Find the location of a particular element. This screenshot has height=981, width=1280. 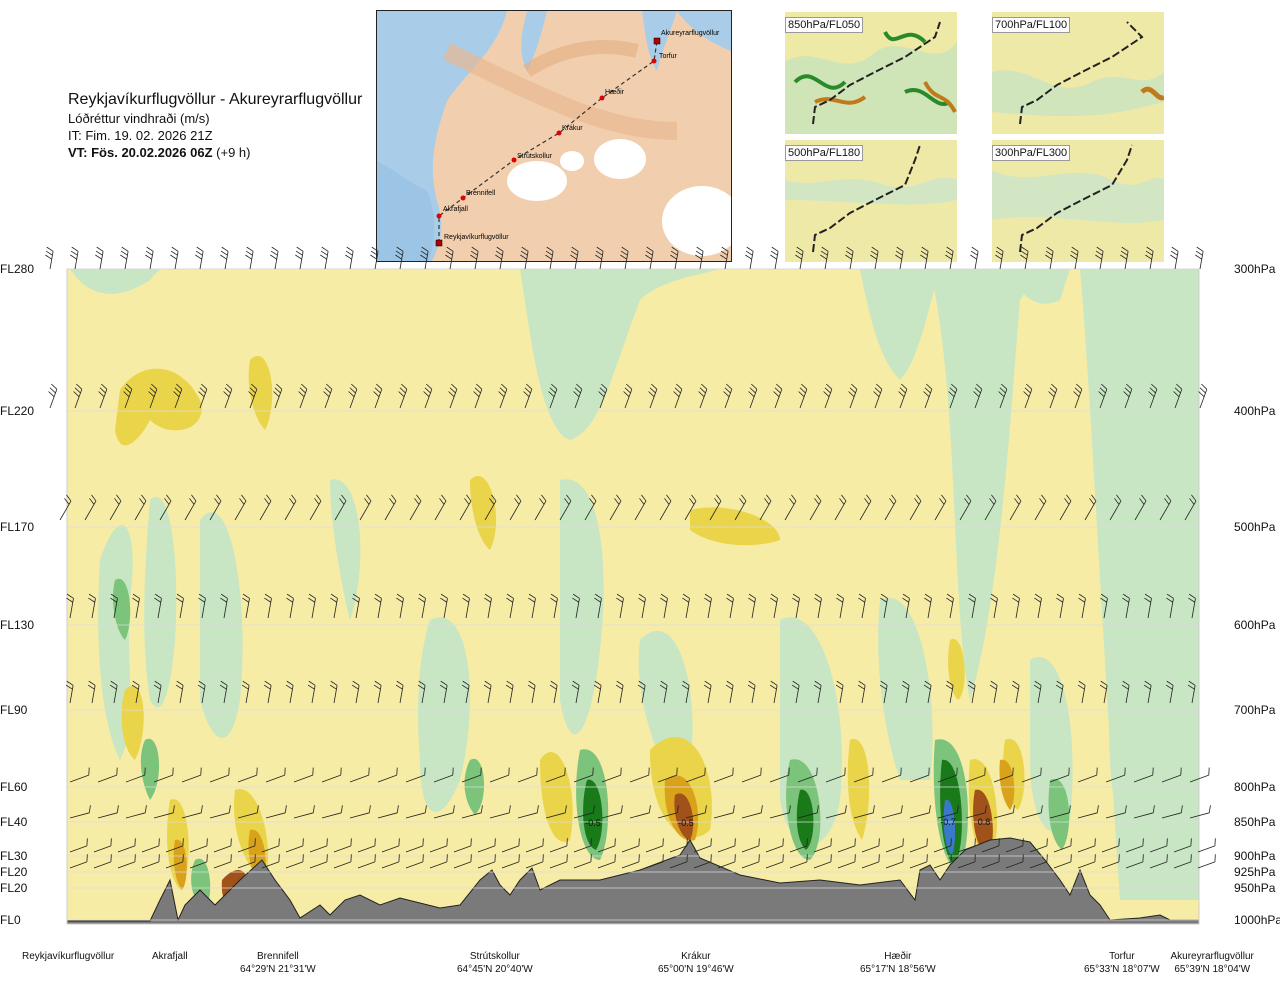

waypoint-label: Krákur 65°00'N 19°46'W is located at coordinates (696, 963).